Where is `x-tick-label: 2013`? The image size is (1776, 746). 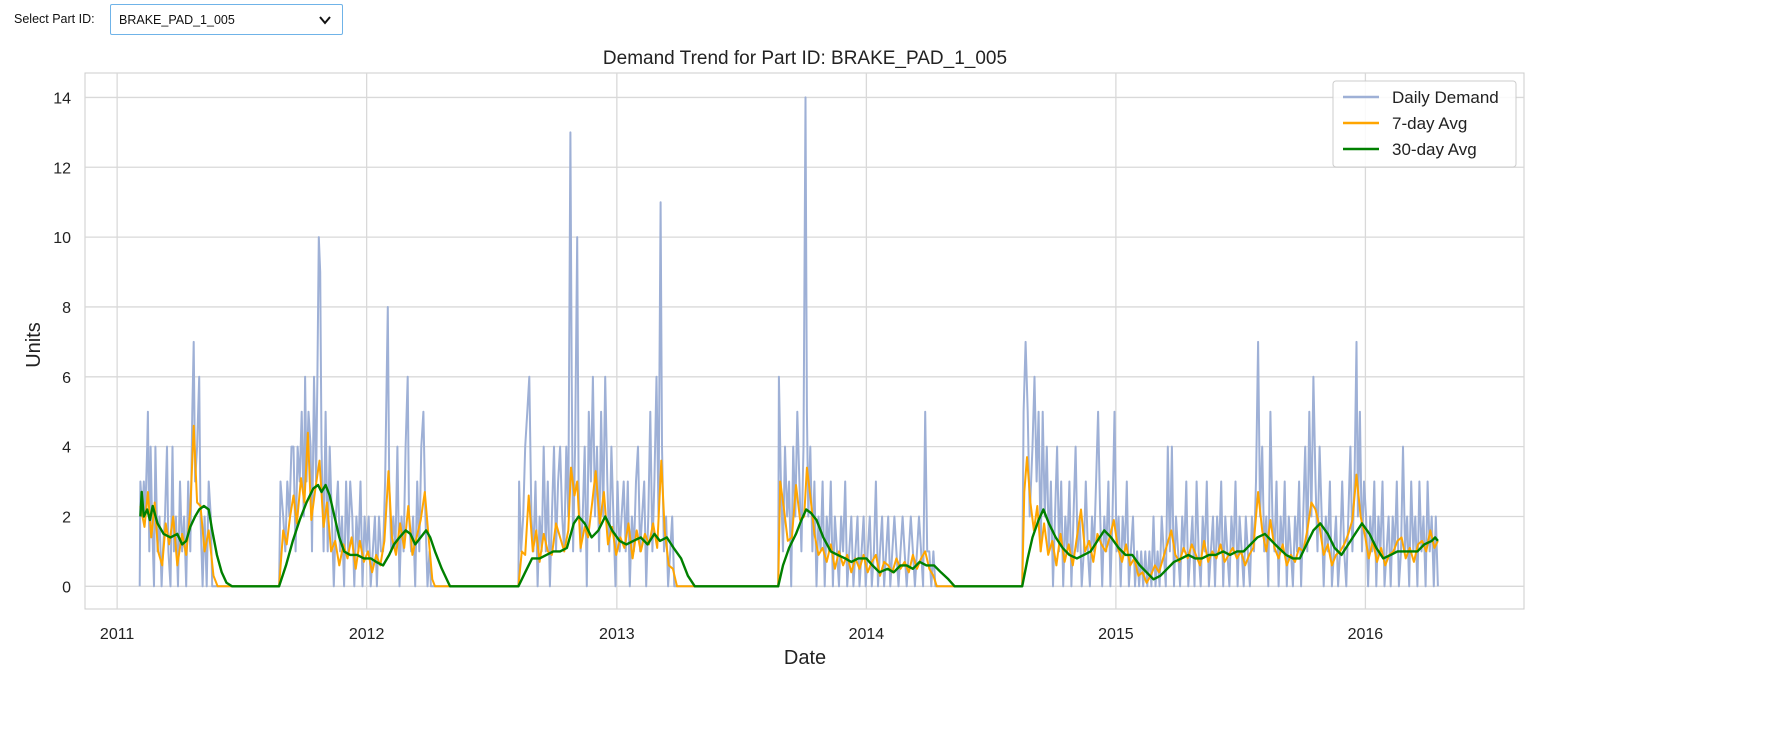 x-tick-label: 2013 is located at coordinates (617, 634).